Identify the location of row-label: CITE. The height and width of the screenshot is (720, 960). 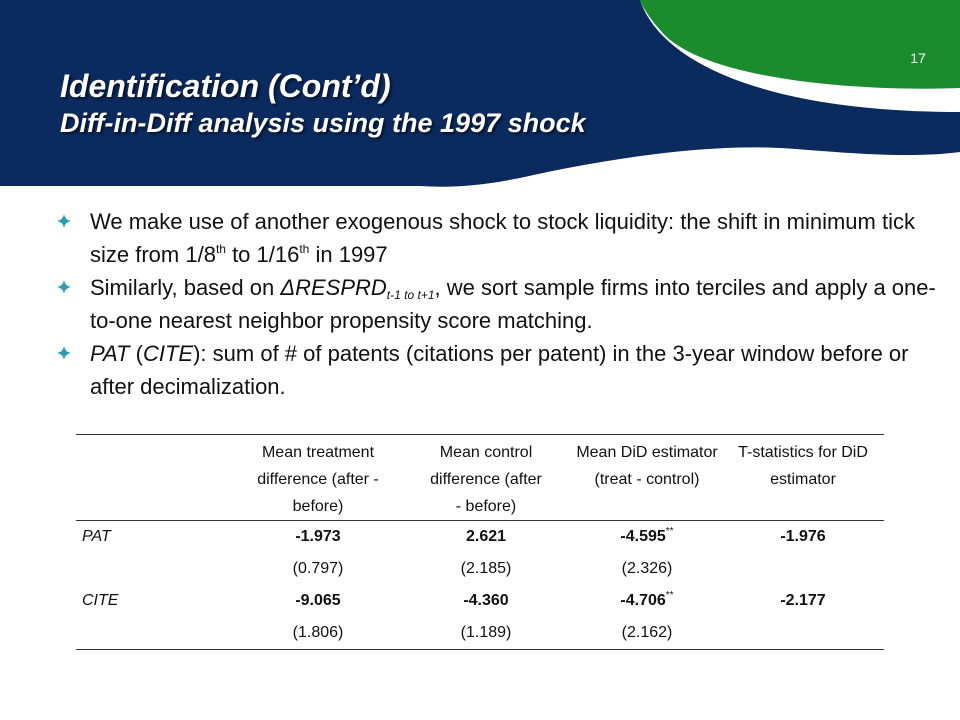
(100, 600).